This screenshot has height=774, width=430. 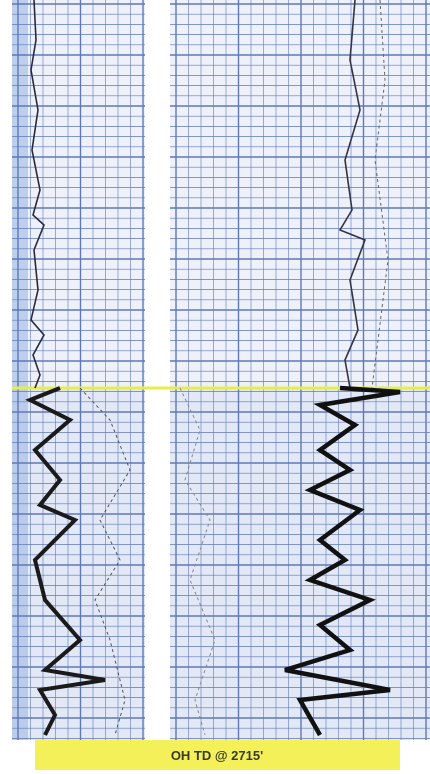 What do you see at coordinates (105, 561) in the screenshot?
I see `left-curve-dashed` at bounding box center [105, 561].